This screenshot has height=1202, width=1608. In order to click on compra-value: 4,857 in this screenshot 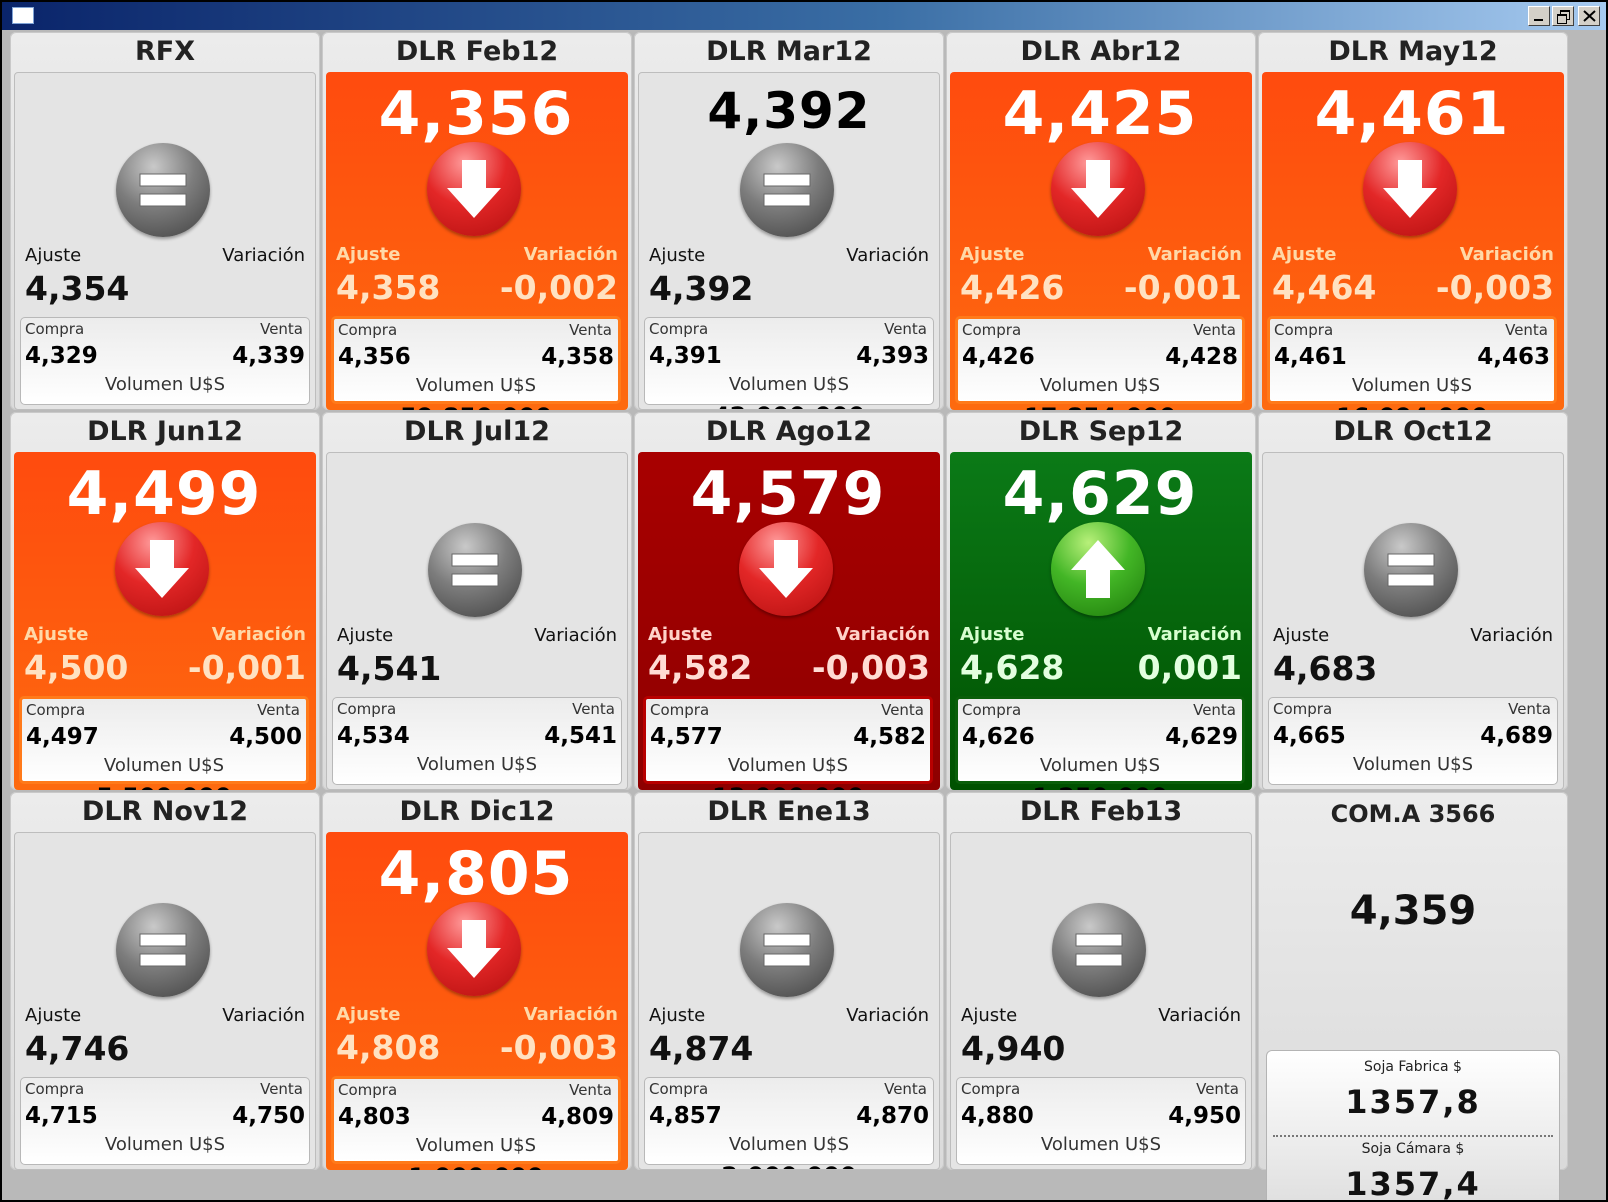, I will do `click(685, 1116)`.